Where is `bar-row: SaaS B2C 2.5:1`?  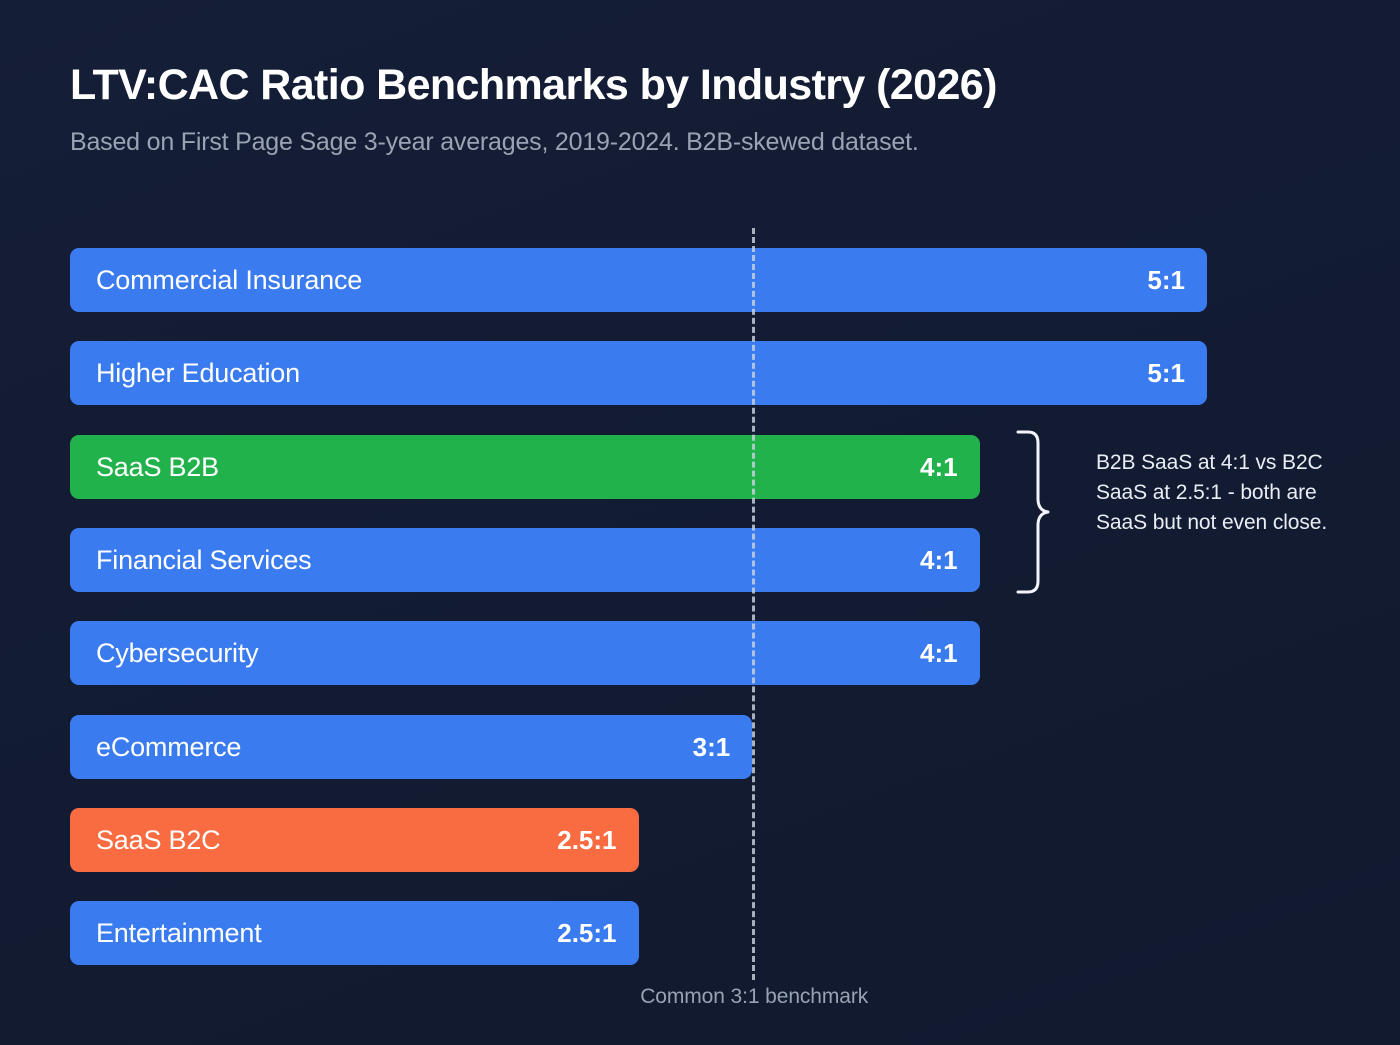 bar-row: SaaS B2C 2.5:1 is located at coordinates (354, 839).